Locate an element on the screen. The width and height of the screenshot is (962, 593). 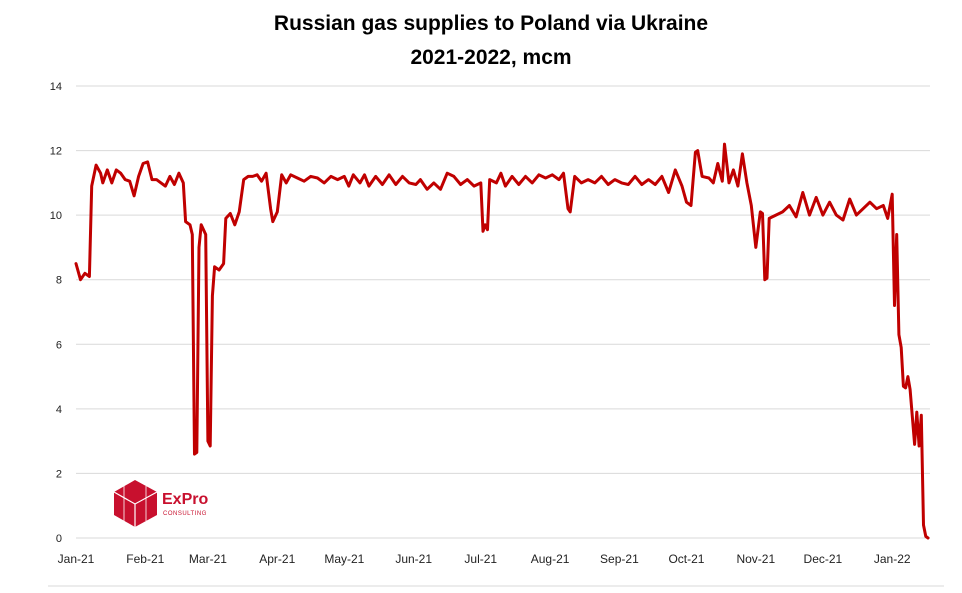
y-tick-label: 0 is located at coordinates (59, 539).